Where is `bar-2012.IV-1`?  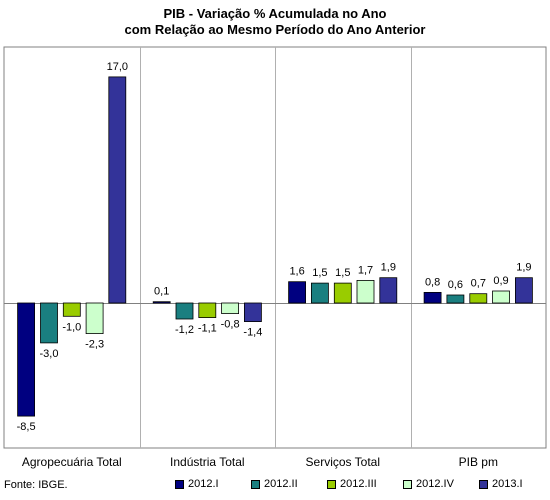 bar-2012.IV-1 is located at coordinates (230, 308).